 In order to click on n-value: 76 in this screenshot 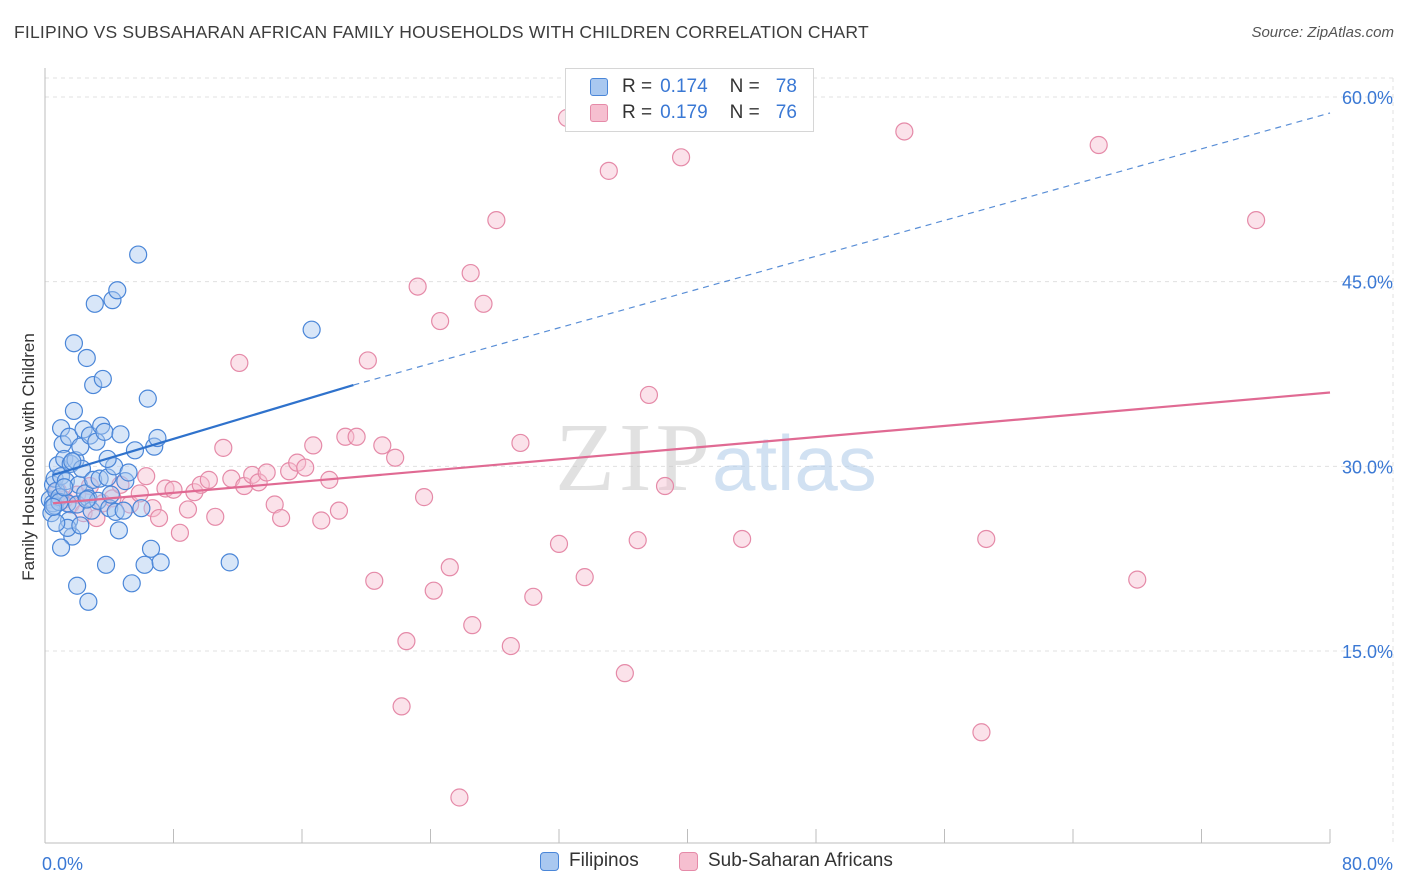, I will do `click(786, 112)`.